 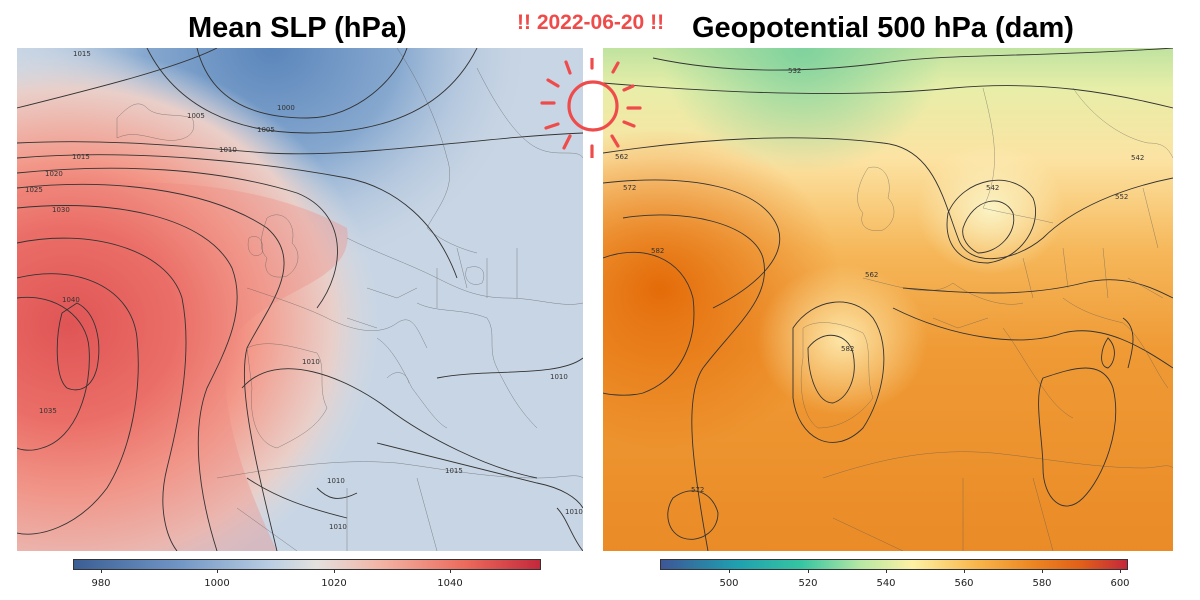 I want to click on slp-contour-label: 1035, so click(x=48, y=411).